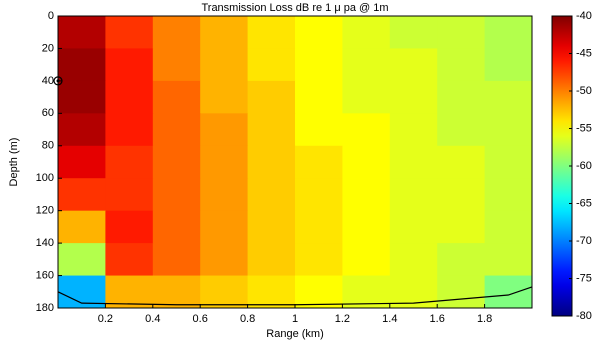 The image size is (597, 347). Describe the element at coordinates (584, 316) in the screenshot. I see `colorbar-tick-label: -80` at that location.